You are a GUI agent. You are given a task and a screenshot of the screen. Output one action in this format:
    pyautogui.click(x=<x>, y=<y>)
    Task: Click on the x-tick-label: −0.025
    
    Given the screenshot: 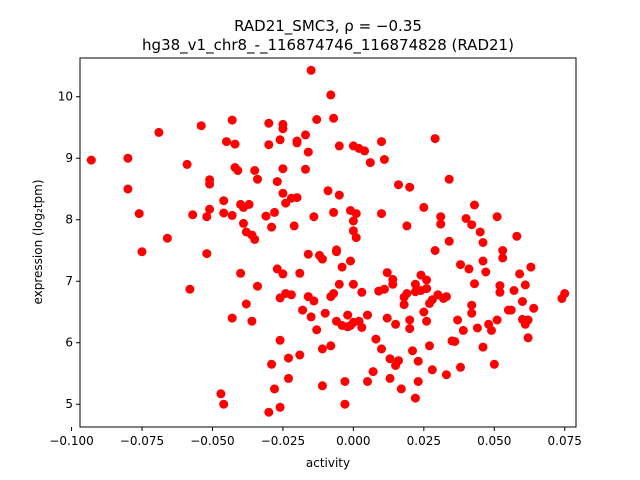 What is the action you would take?
    pyautogui.click(x=283, y=441)
    